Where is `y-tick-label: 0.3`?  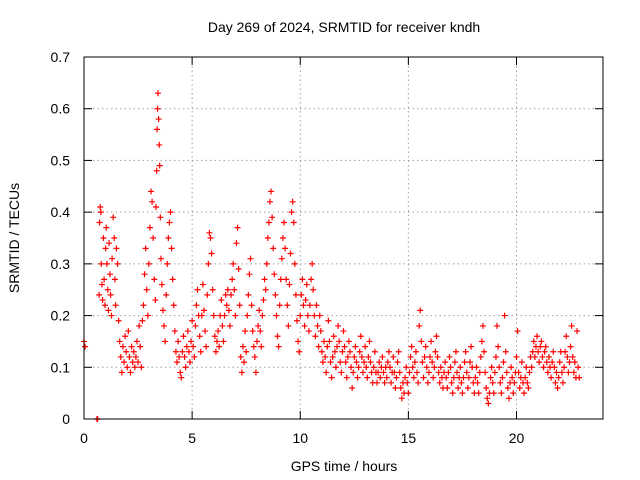
y-tick-label: 0.3 is located at coordinates (61, 264).